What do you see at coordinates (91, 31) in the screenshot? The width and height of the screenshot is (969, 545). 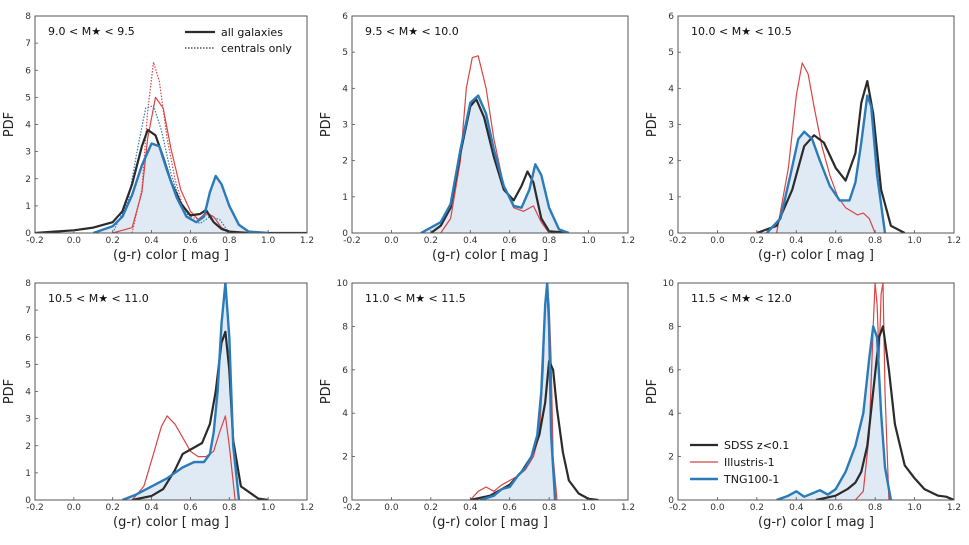 I see `panel-mass-range-label: 9.0 < M★ < 9.5` at bounding box center [91, 31].